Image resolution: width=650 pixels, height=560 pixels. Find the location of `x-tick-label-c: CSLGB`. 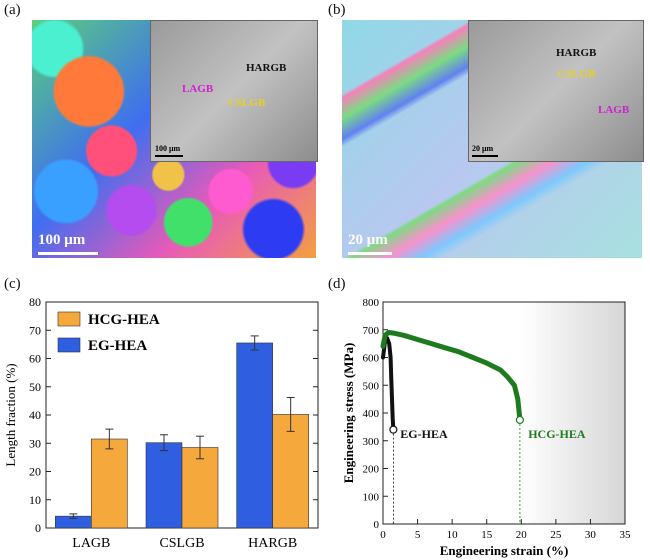

x-tick-label-c: CSLGB is located at coordinates (181, 543).